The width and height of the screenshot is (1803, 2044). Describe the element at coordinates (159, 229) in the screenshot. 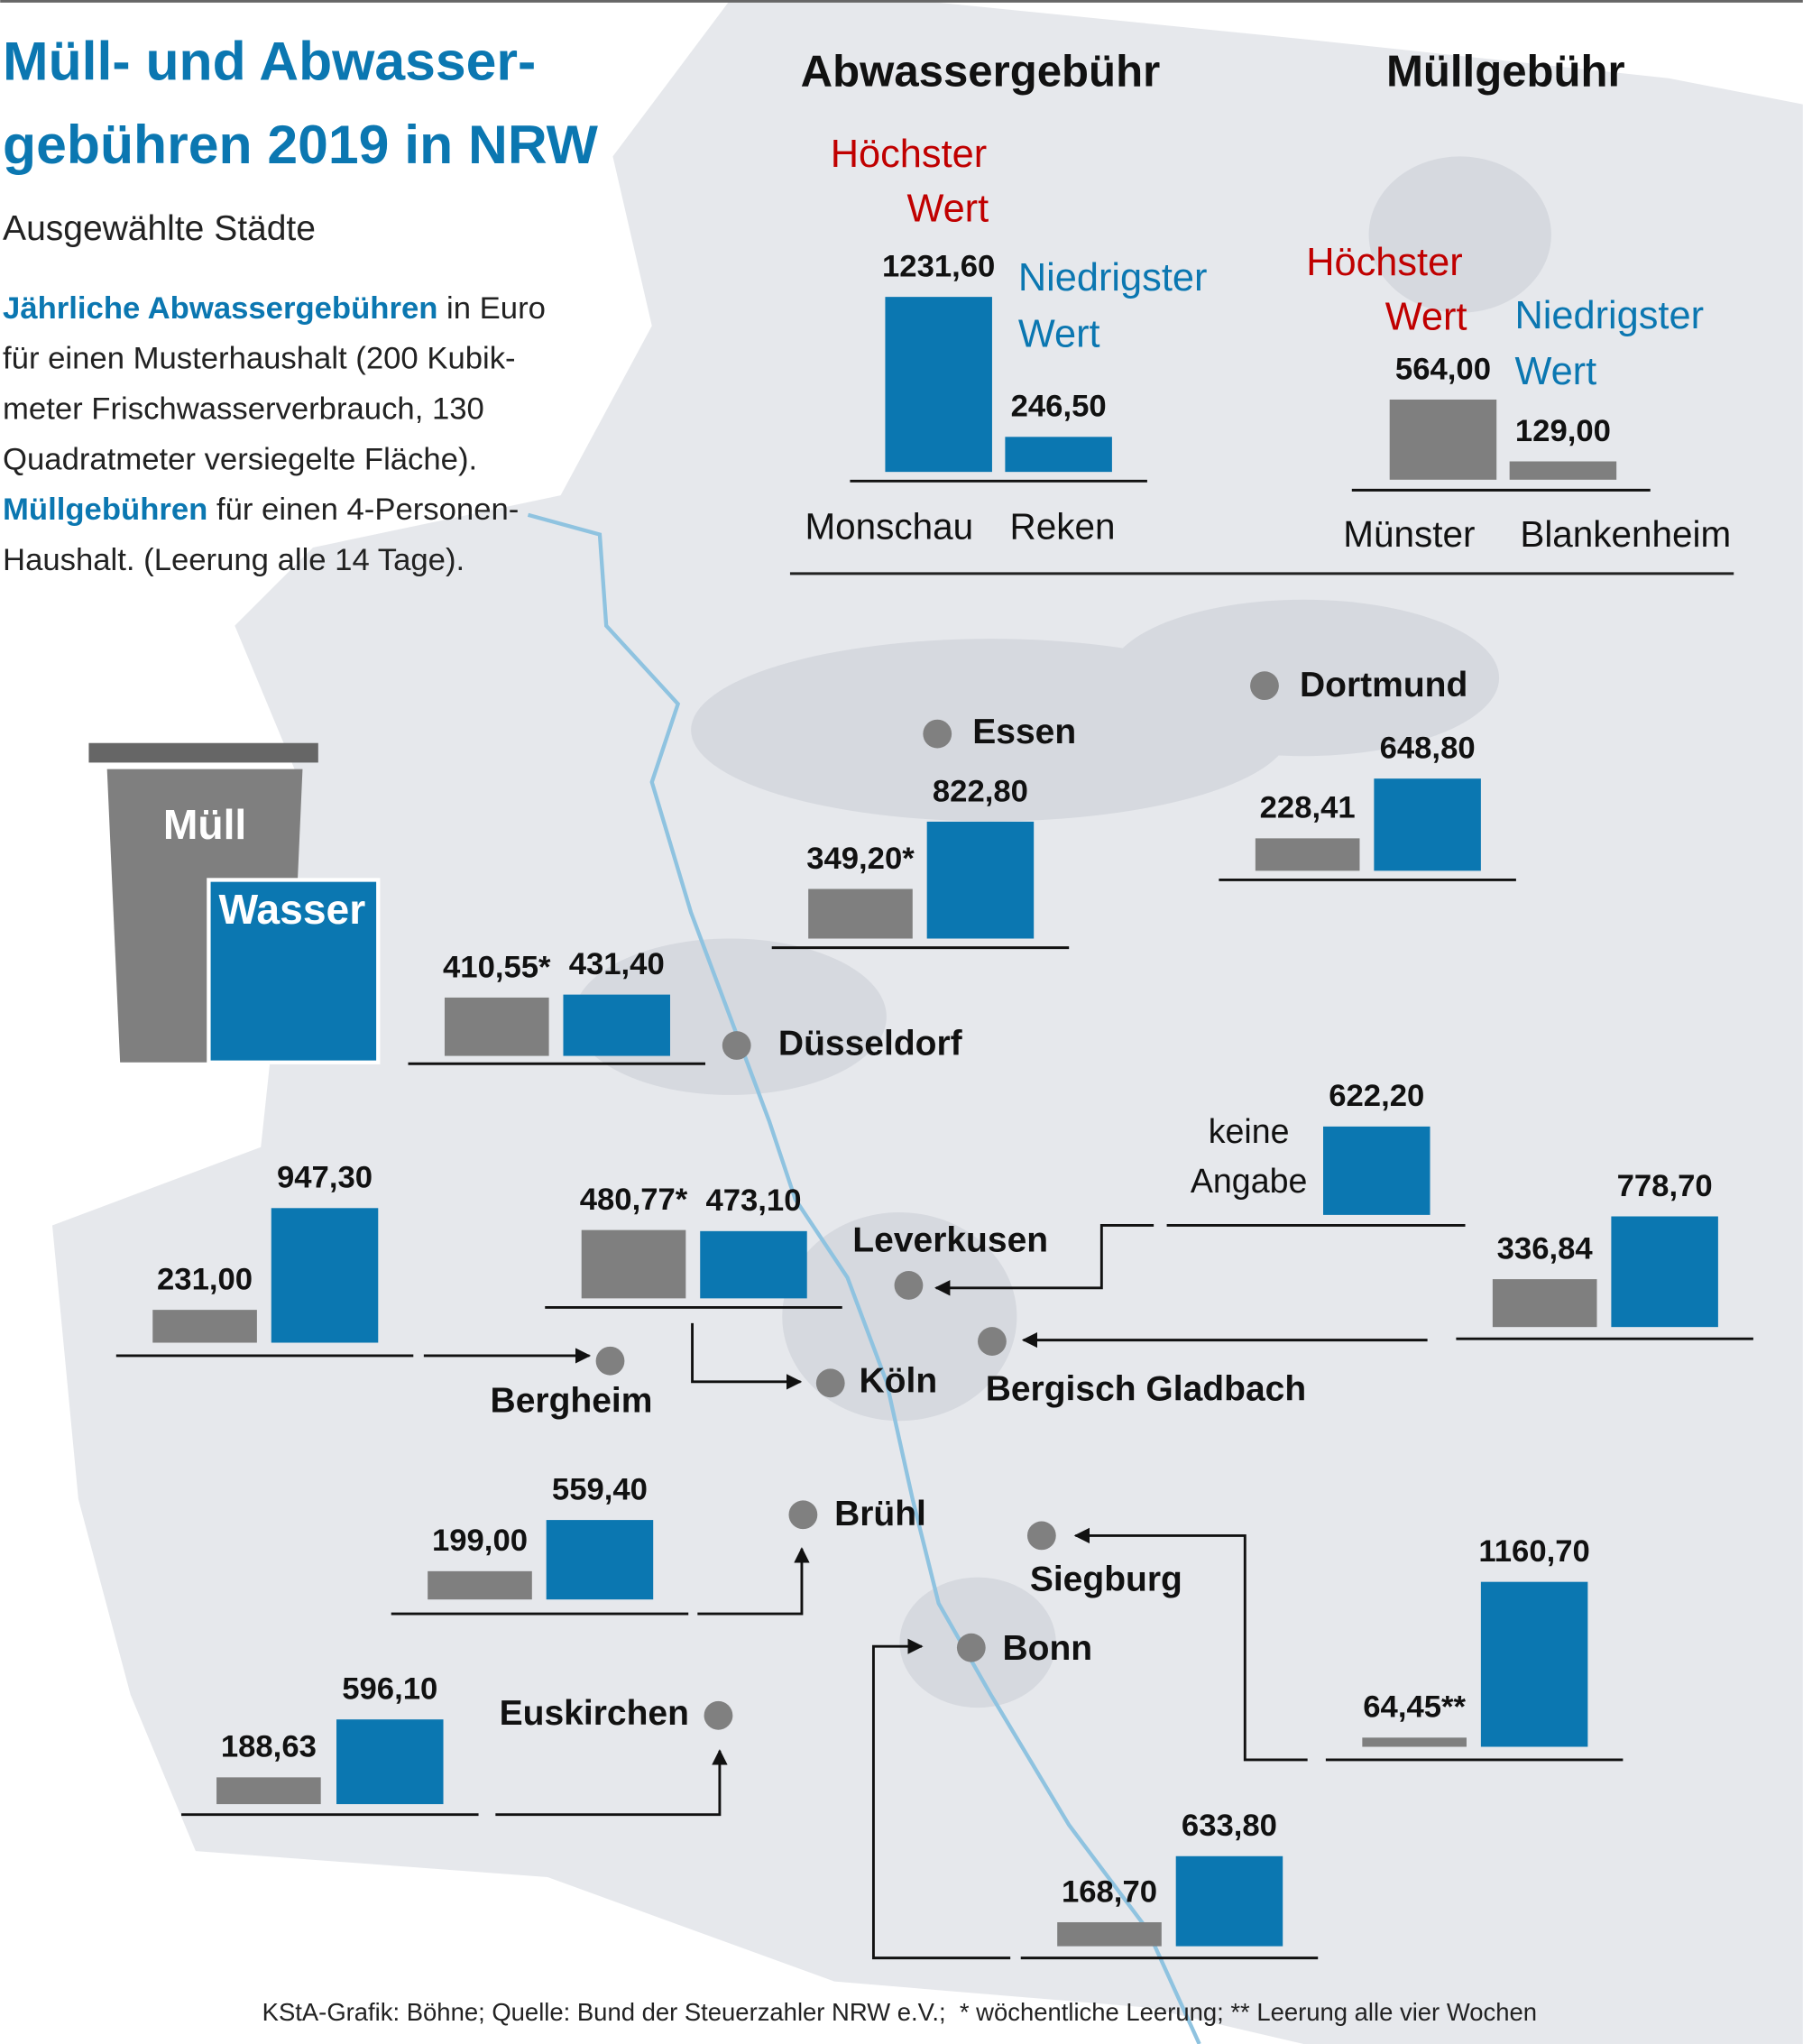

I see `subtitle: Ausgewählte Städte` at that location.